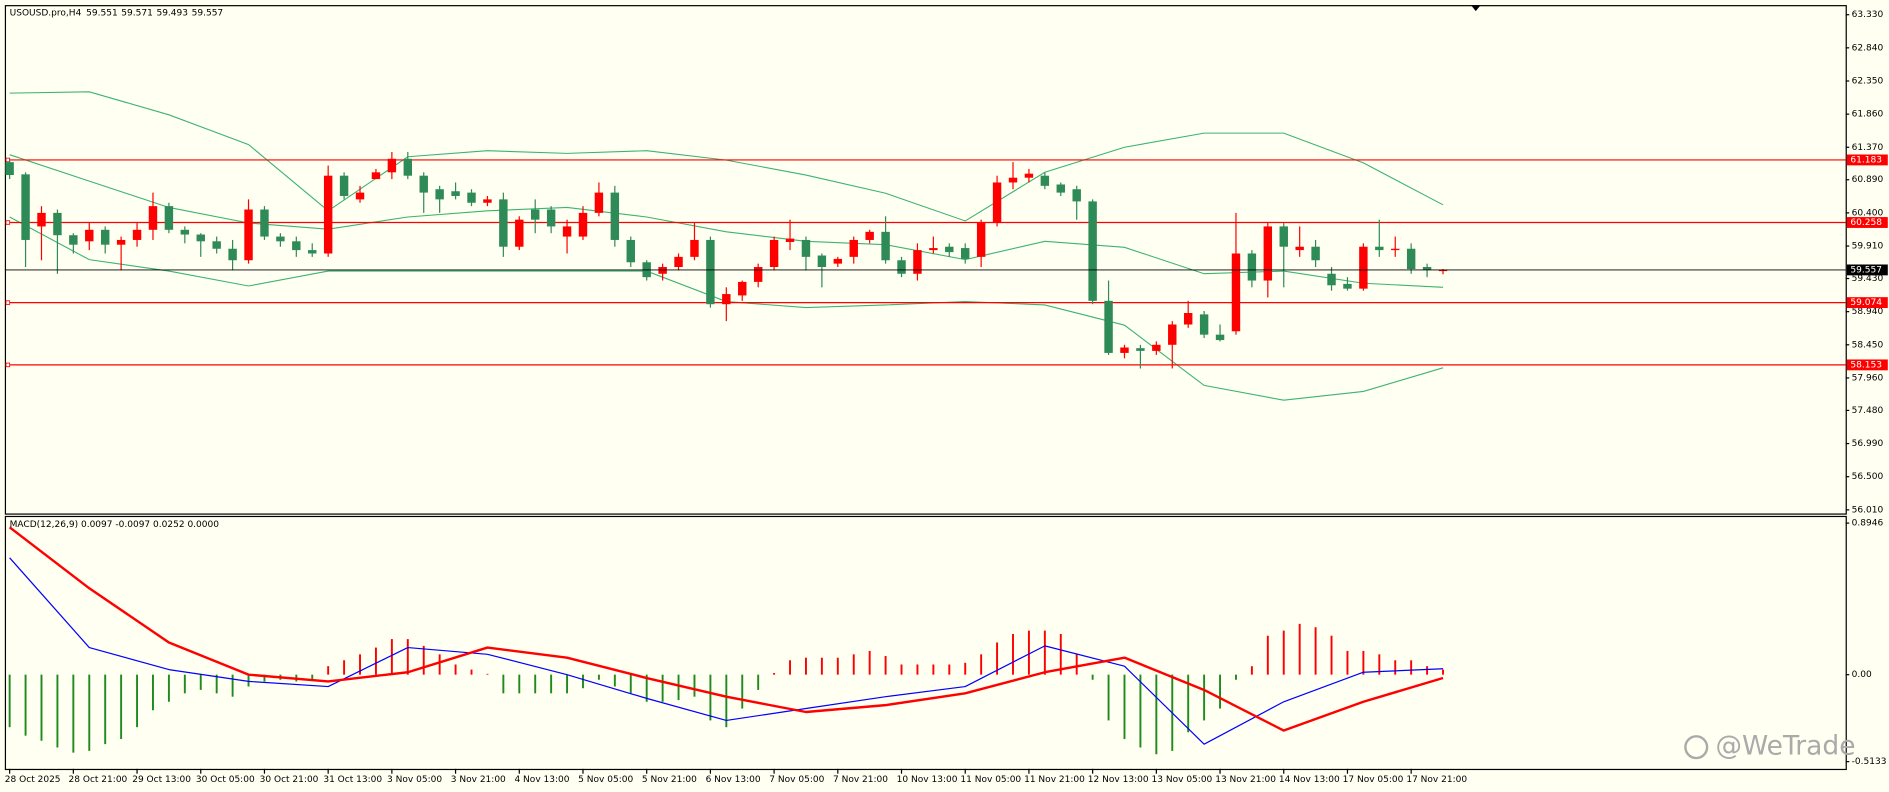  What do you see at coordinates (1868, 180) in the screenshot?
I see `y-tick-label: 60.890` at bounding box center [1868, 180].